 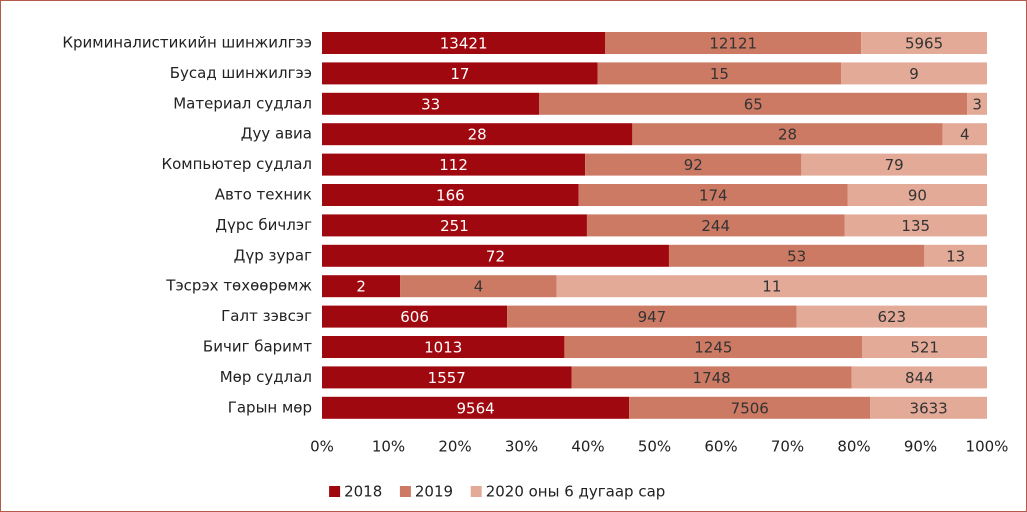 I want to click on value-label: 1748, so click(x=712, y=378).